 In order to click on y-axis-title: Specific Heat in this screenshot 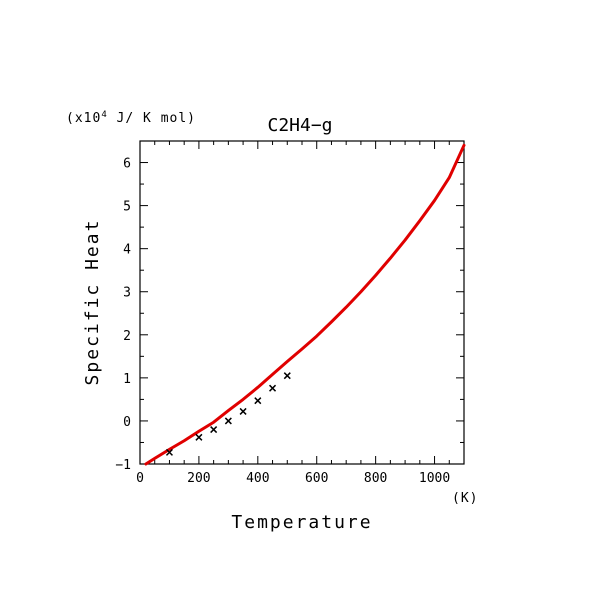, I will do `click(92, 302)`.